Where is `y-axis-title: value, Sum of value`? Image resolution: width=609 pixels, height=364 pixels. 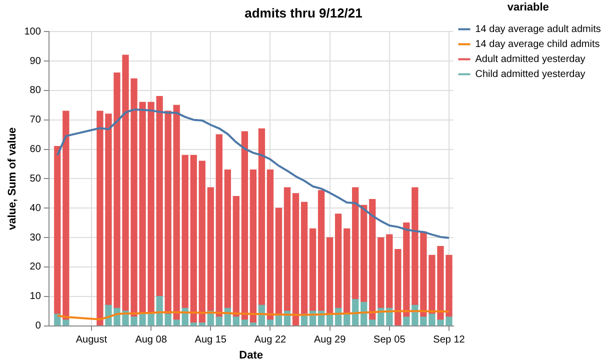
y-axis-title: value, Sum of value is located at coordinates (12, 178).